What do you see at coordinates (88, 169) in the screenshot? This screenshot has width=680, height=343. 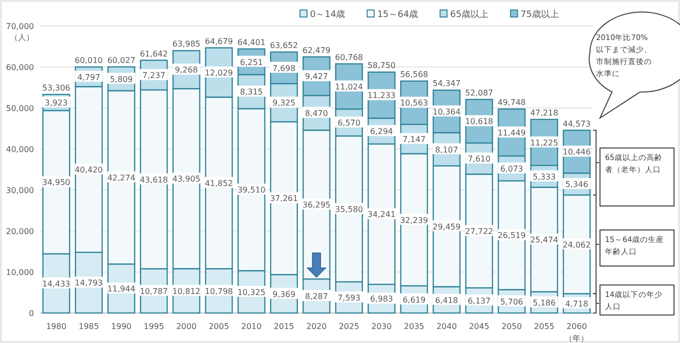 I see `data-label: 40,420` at bounding box center [88, 169].